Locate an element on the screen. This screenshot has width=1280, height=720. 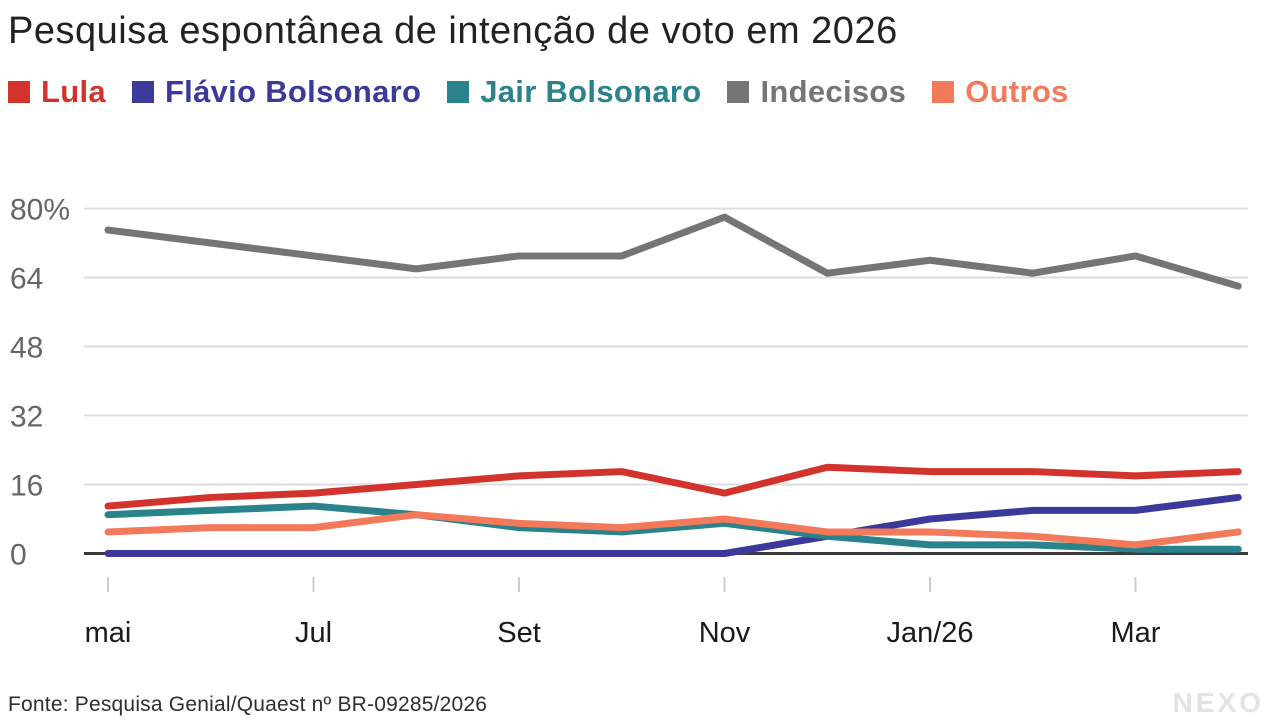
legend-label-flavio-bolsonaro: Flávio Bolsonaro is located at coordinates (293, 91).